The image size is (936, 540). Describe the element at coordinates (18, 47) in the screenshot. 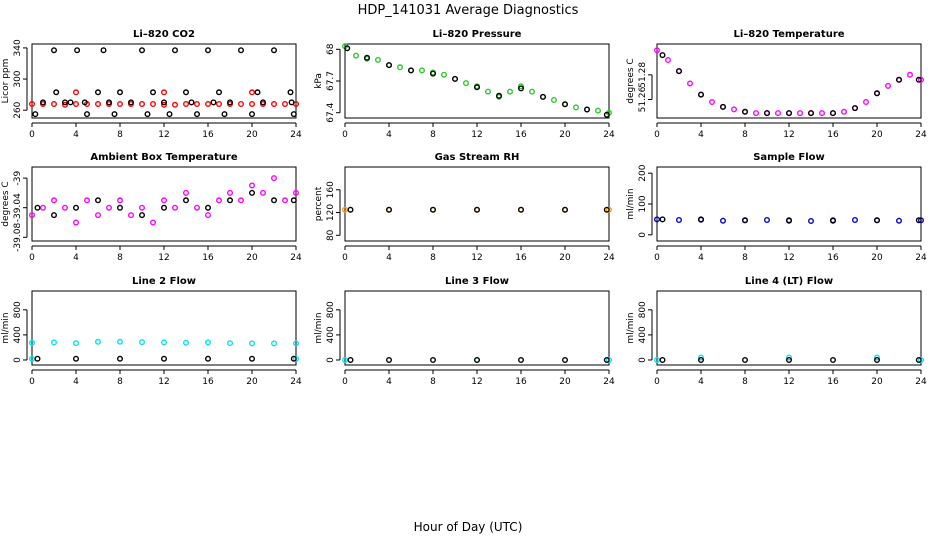

I see `y-tick-label: 340` at that location.